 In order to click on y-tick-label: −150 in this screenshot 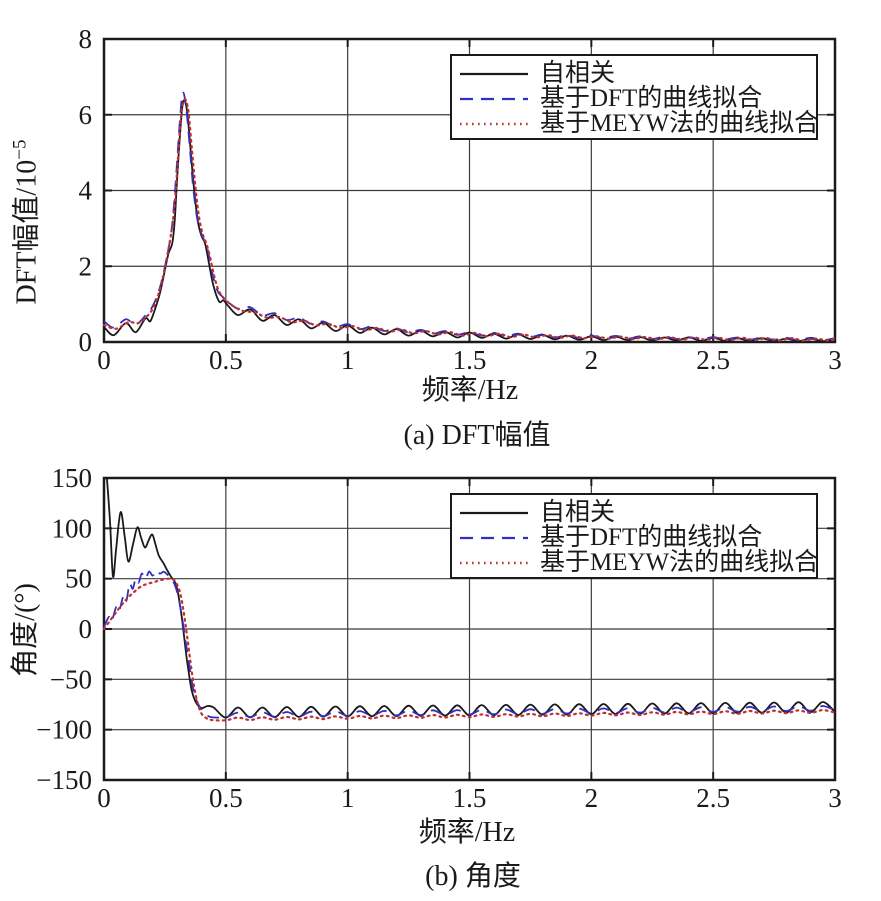, I will do `click(64, 780)`.